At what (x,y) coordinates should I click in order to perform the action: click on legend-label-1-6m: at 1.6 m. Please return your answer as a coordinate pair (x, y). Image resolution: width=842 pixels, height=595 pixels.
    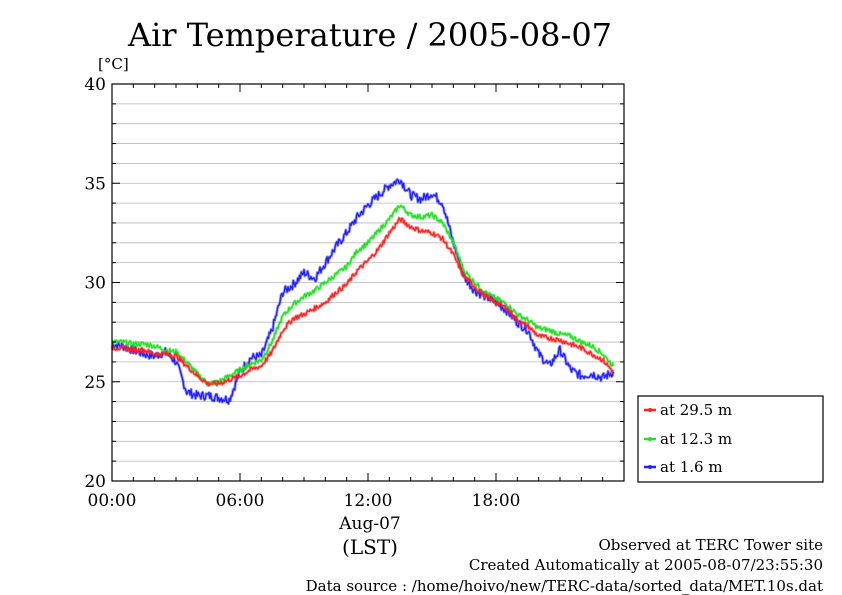
    Looking at the image, I should click on (691, 467).